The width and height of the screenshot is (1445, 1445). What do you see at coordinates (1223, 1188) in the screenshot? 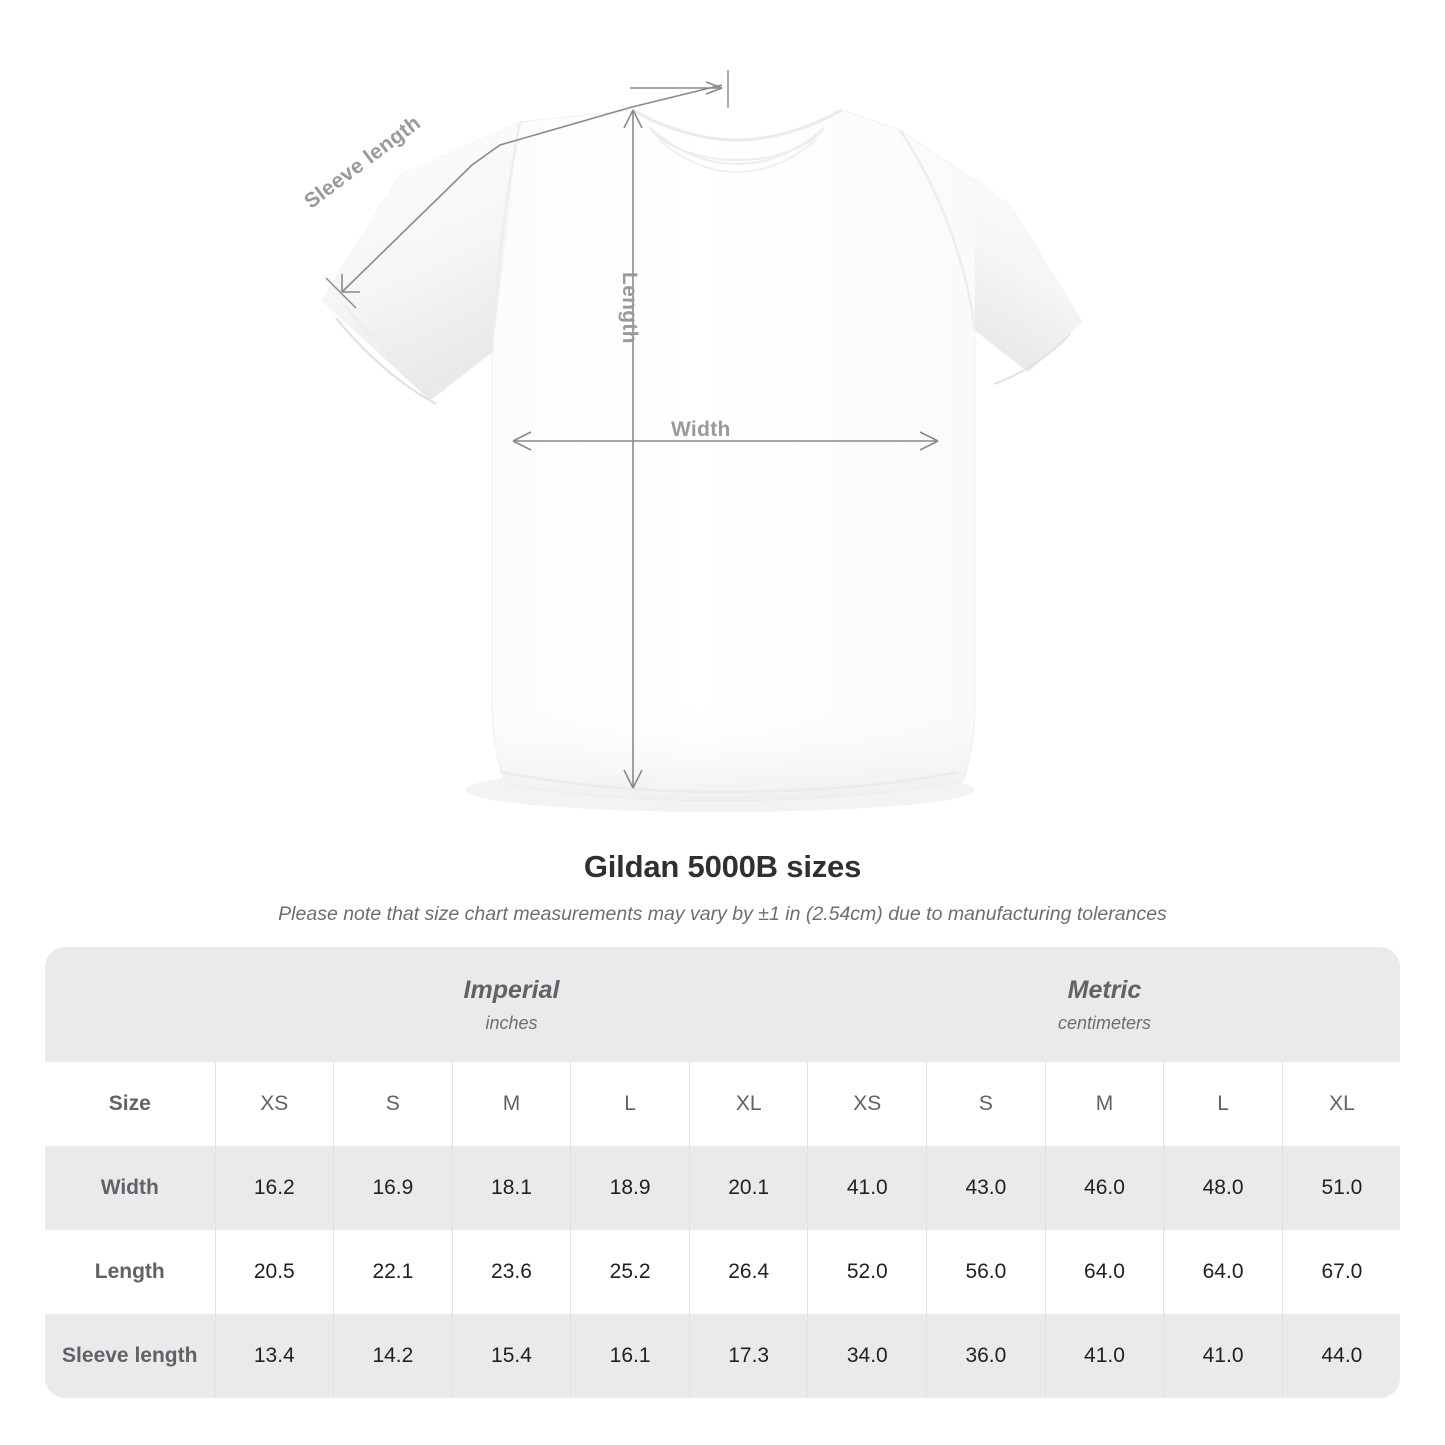
I see `width-metric-l: 48.0` at bounding box center [1223, 1188].